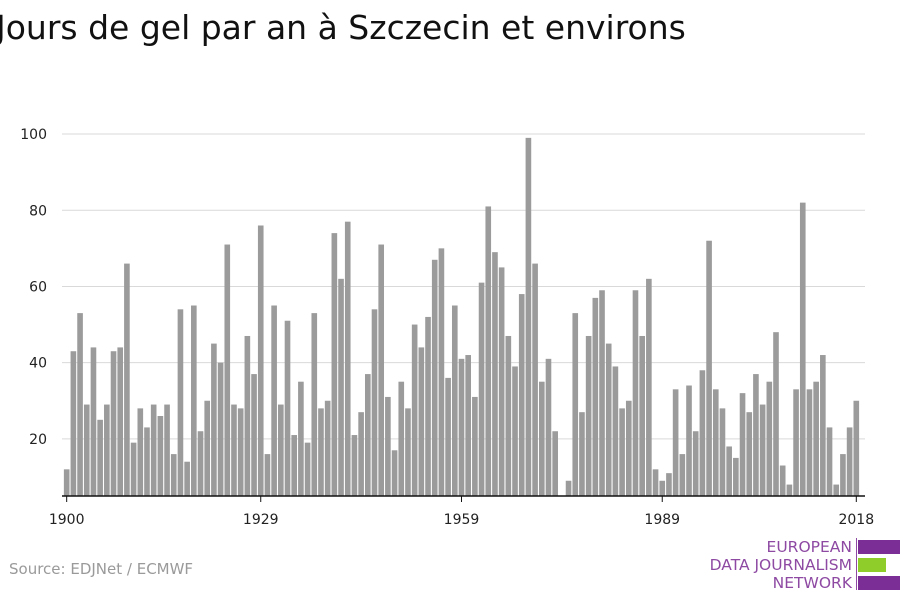 The height and width of the screenshot is (600, 900). Describe the element at coordinates (829, 461) in the screenshot. I see `bar-2014` at that location.